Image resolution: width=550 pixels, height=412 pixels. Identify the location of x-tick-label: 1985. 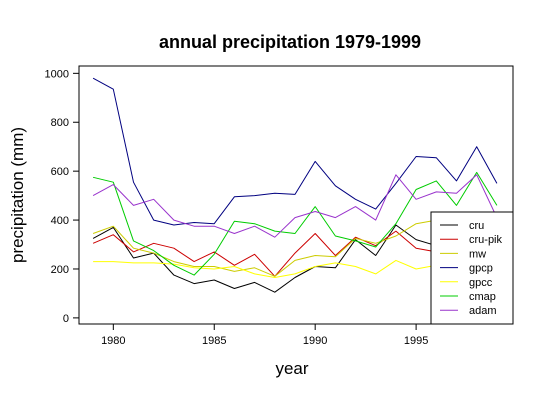
(214, 341).